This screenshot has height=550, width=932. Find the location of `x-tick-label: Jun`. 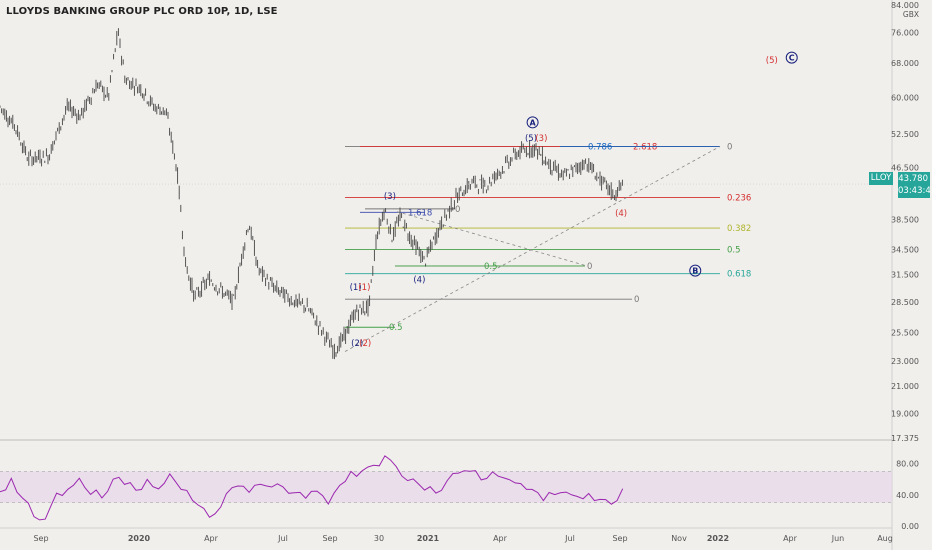

x-tick-label: Jun is located at coordinates (838, 538).